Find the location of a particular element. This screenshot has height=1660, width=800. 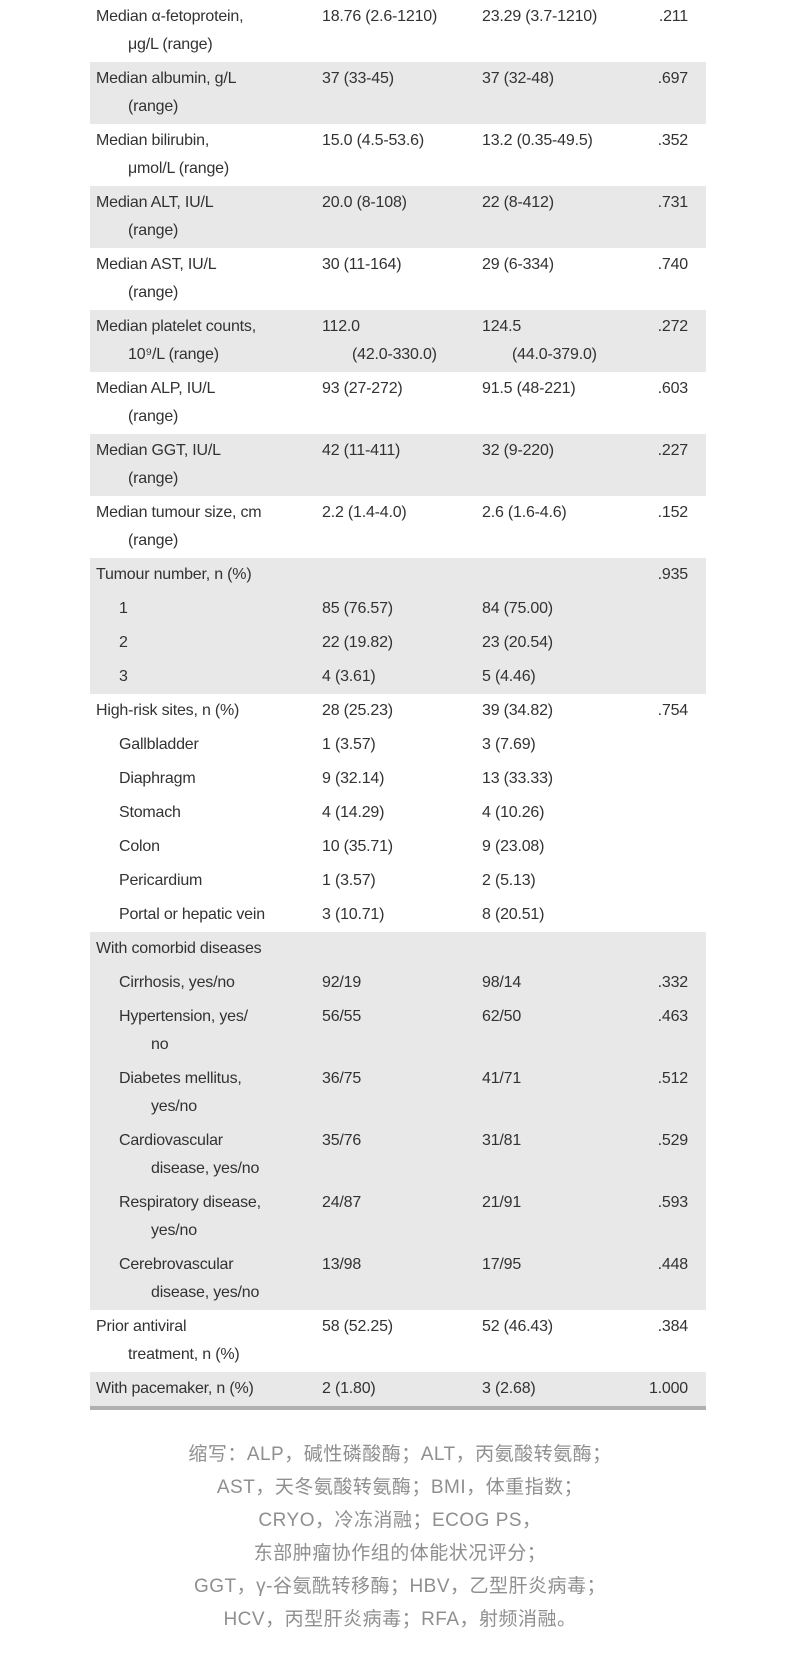

row-label: Gallbladder is located at coordinates (206, 745).